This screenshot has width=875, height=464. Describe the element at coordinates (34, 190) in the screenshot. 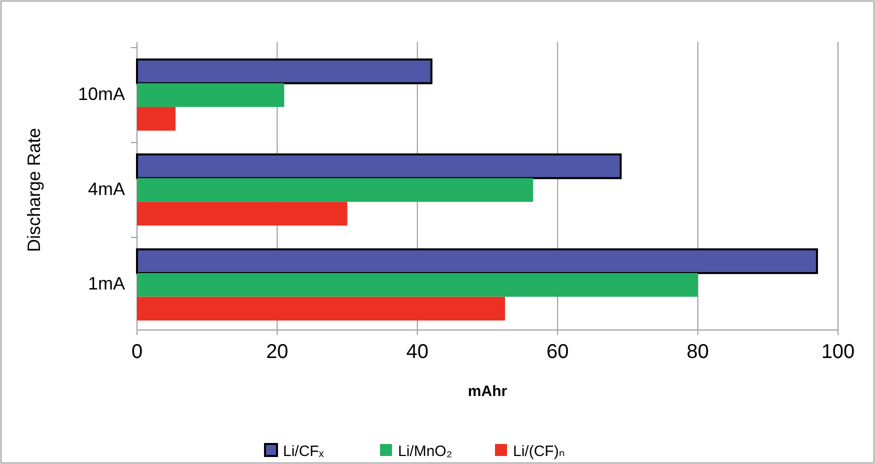

I see `y-axis-title: Discharge Rate` at that location.